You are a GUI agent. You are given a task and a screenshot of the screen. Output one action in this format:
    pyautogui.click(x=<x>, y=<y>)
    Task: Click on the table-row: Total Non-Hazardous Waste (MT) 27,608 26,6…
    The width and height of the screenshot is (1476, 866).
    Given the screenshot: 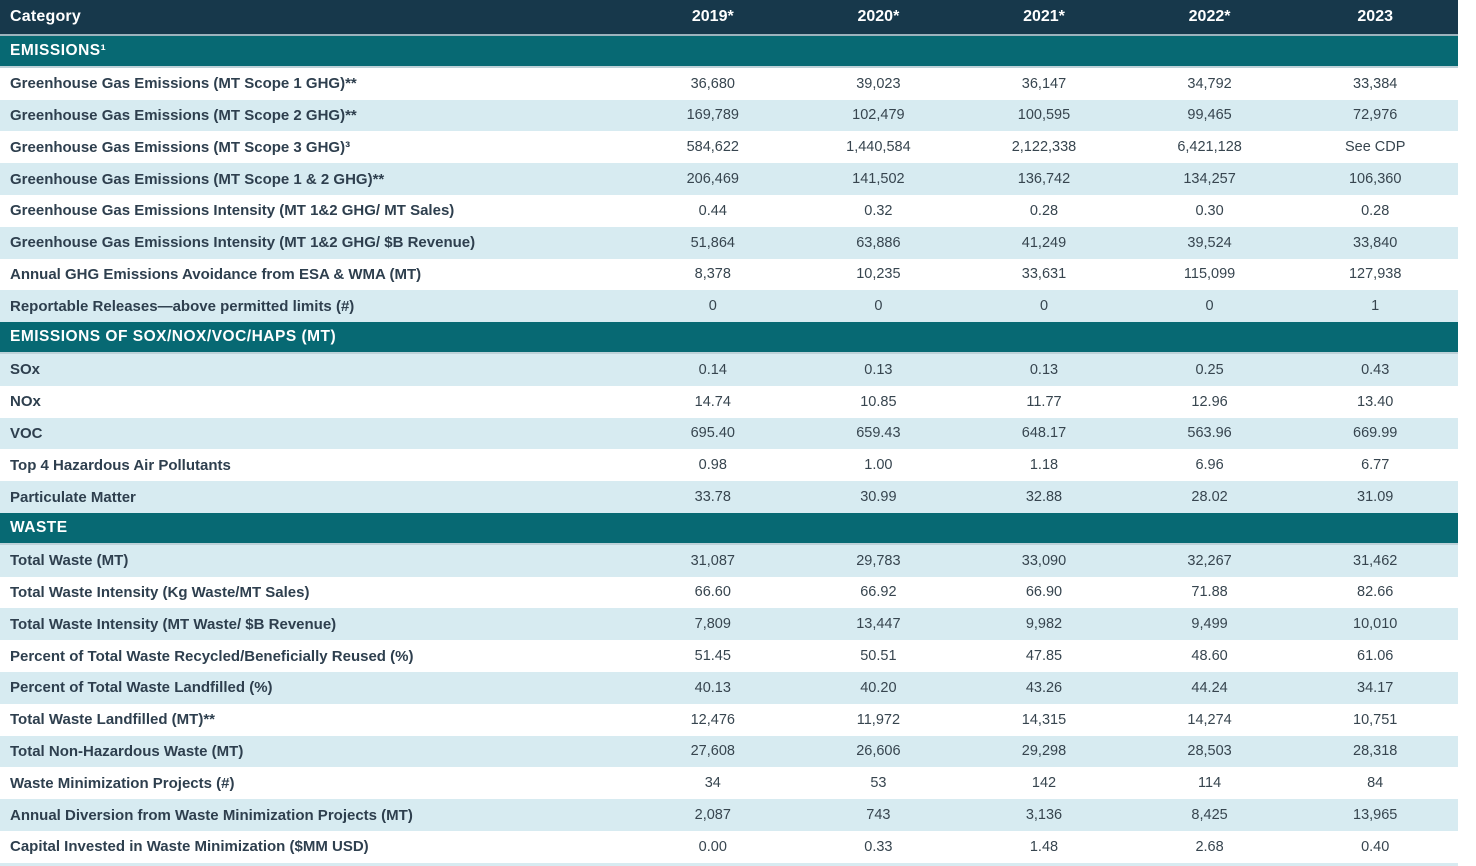 What is the action you would take?
    pyautogui.click(x=729, y=751)
    